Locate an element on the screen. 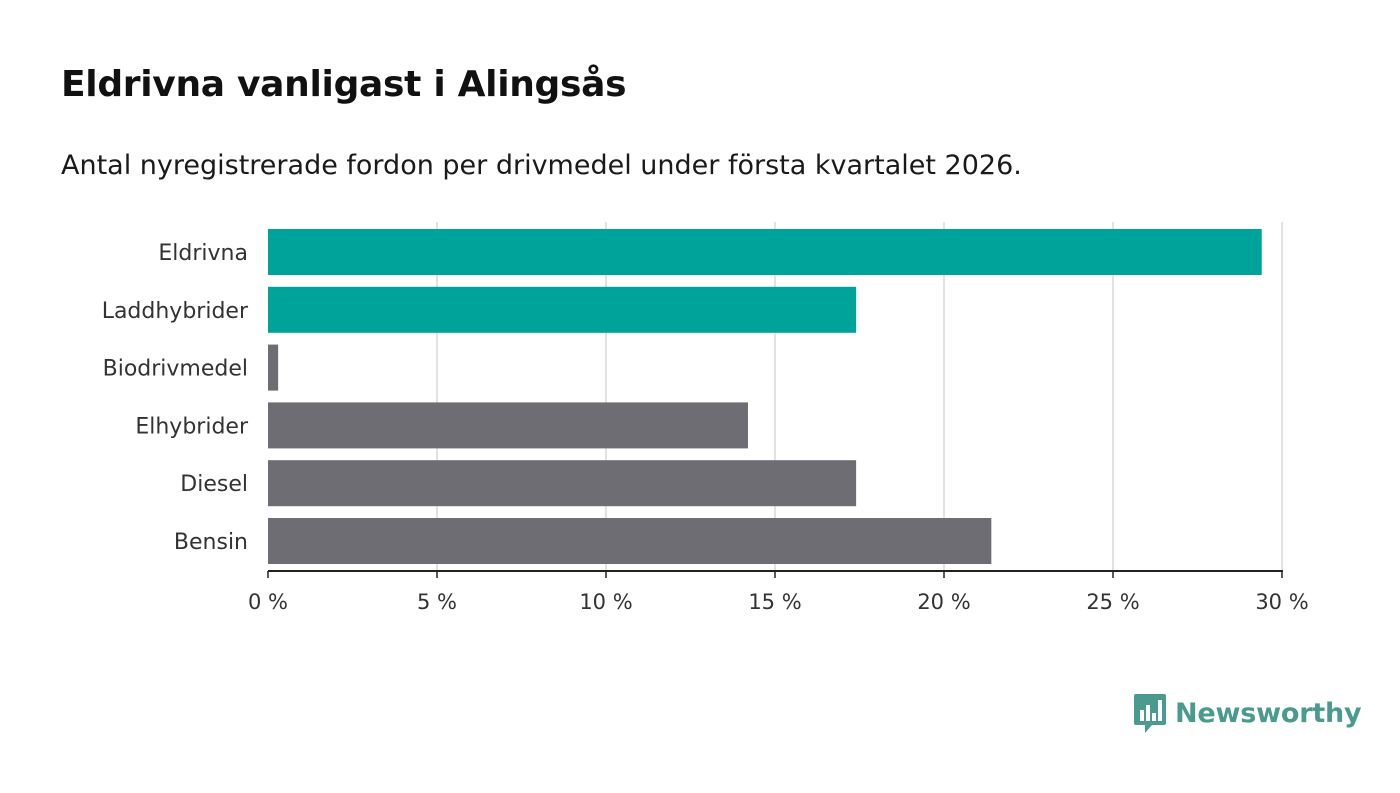 Image resolution: width=1400 pixels, height=793 pixels. brand-name: Newsworthy is located at coordinates (1268, 713).